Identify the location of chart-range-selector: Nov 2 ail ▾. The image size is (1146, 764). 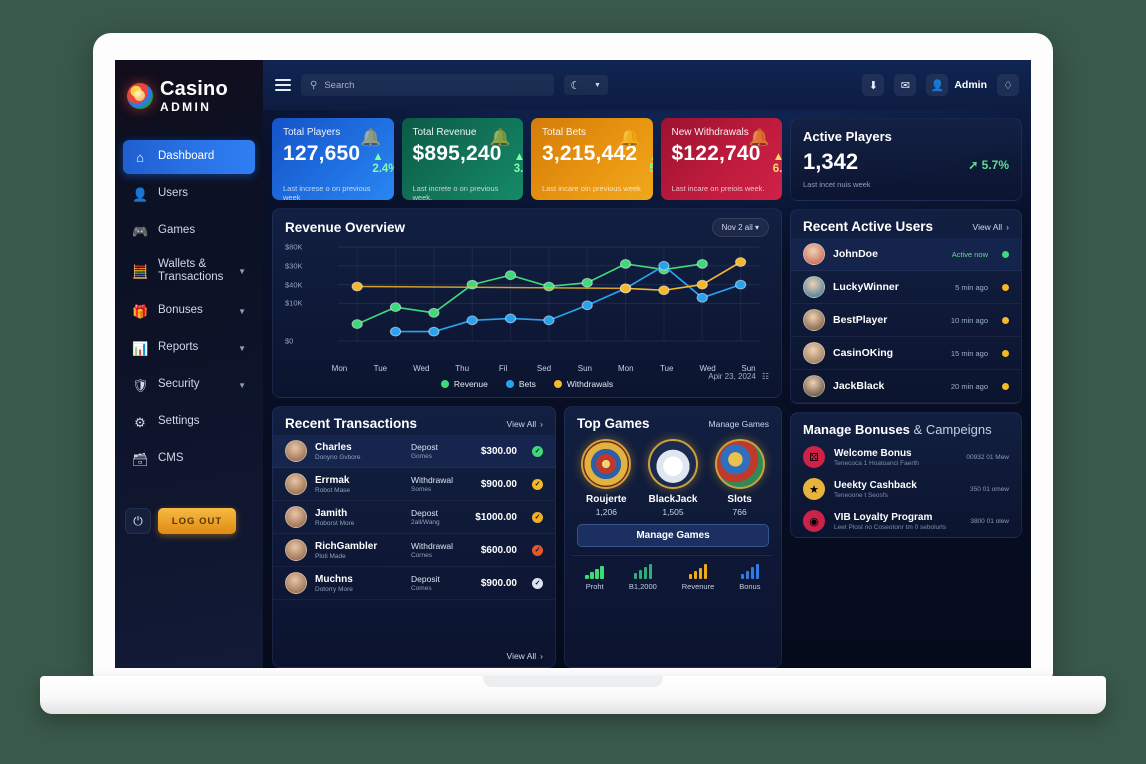
(740, 227).